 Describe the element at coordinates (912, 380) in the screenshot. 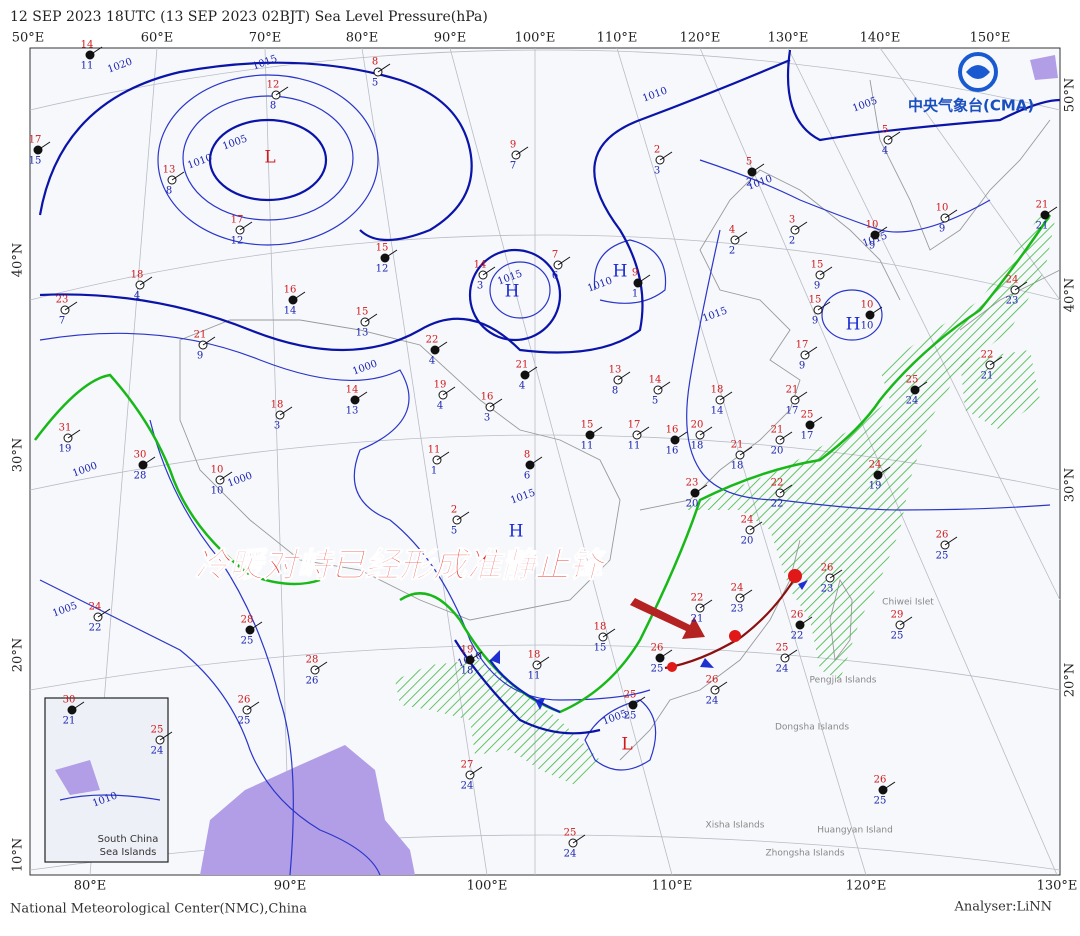

I see `station-temp: 25` at that location.